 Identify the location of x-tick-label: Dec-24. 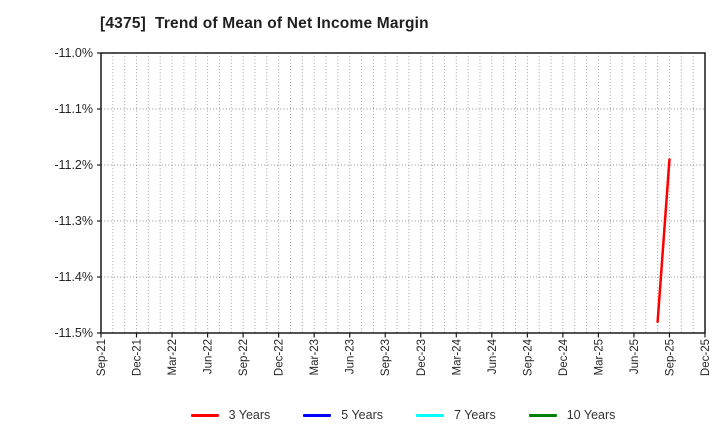
(564, 357).